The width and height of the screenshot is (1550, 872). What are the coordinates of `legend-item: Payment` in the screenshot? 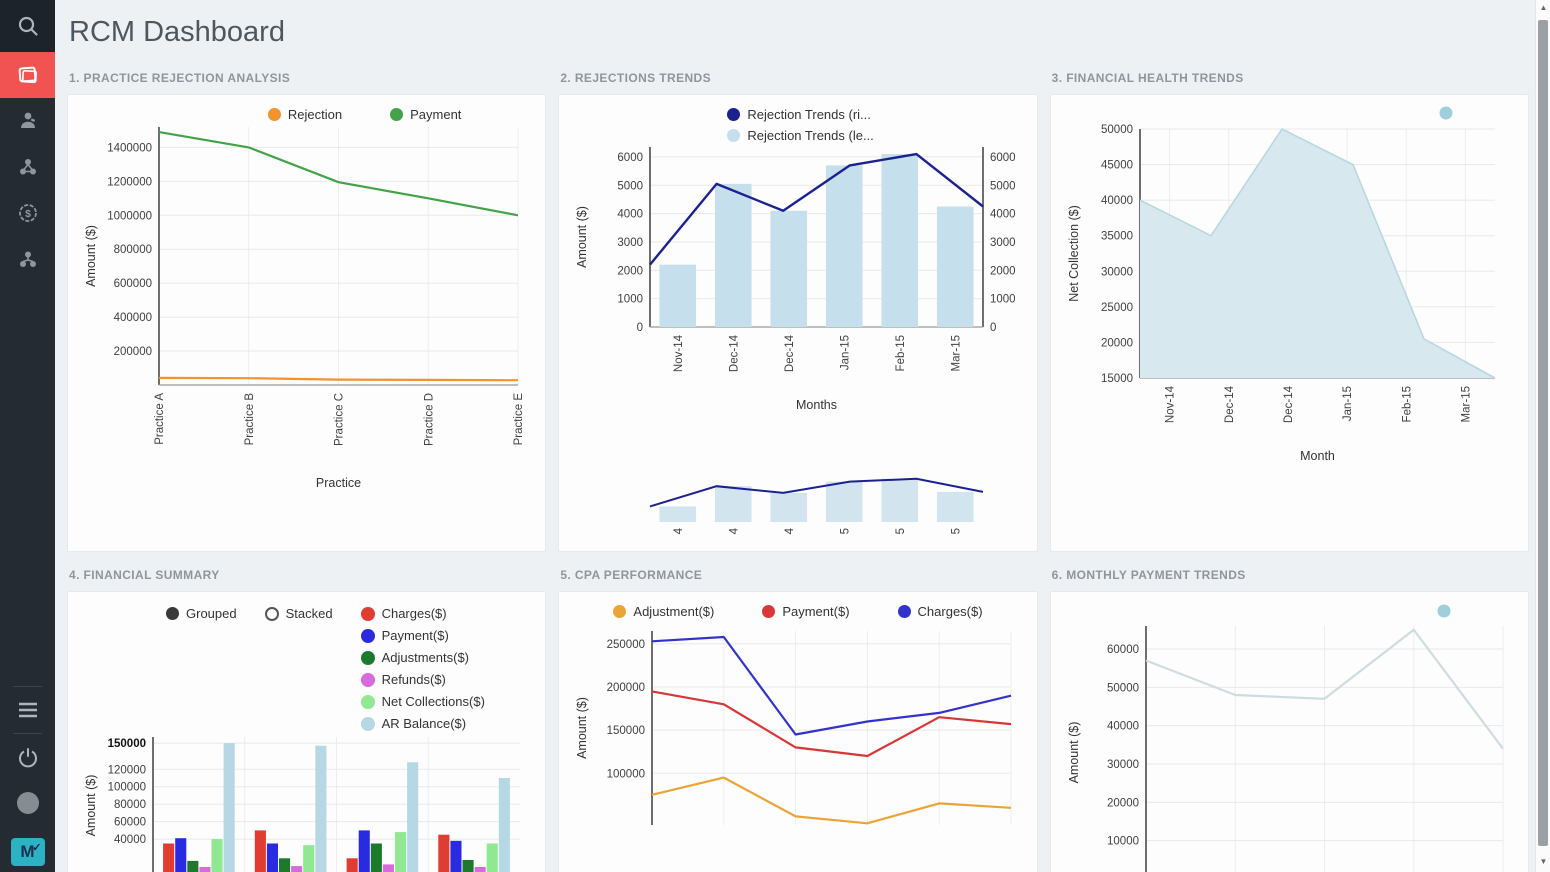 It's located at (425, 114).